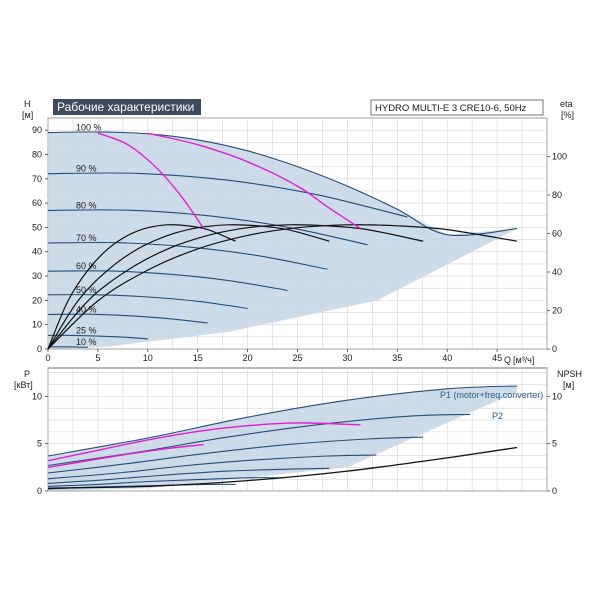  I want to click on eta-tick-label: 60, so click(557, 234).